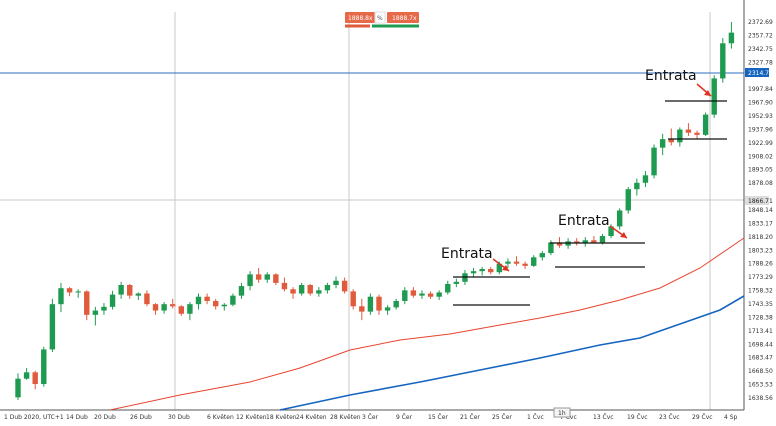 The height and width of the screenshot is (426, 776). I want to click on y-tick-label: 1668.50, so click(760, 371).